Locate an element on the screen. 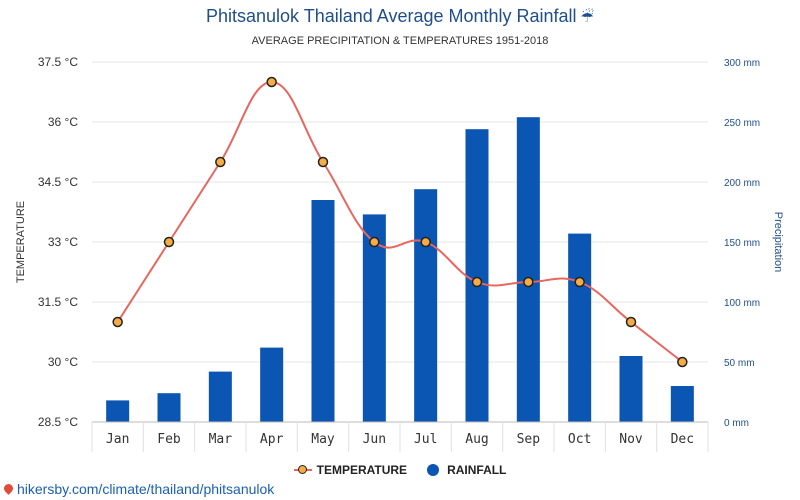  temperature-point-dec is located at coordinates (682, 362).